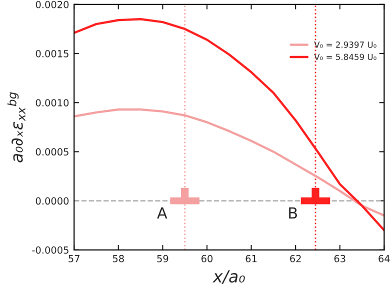 The image size is (390, 294). What do you see at coordinates (50, 250) in the screenshot?
I see `y-tick-label: -0.0005` at bounding box center [50, 250].